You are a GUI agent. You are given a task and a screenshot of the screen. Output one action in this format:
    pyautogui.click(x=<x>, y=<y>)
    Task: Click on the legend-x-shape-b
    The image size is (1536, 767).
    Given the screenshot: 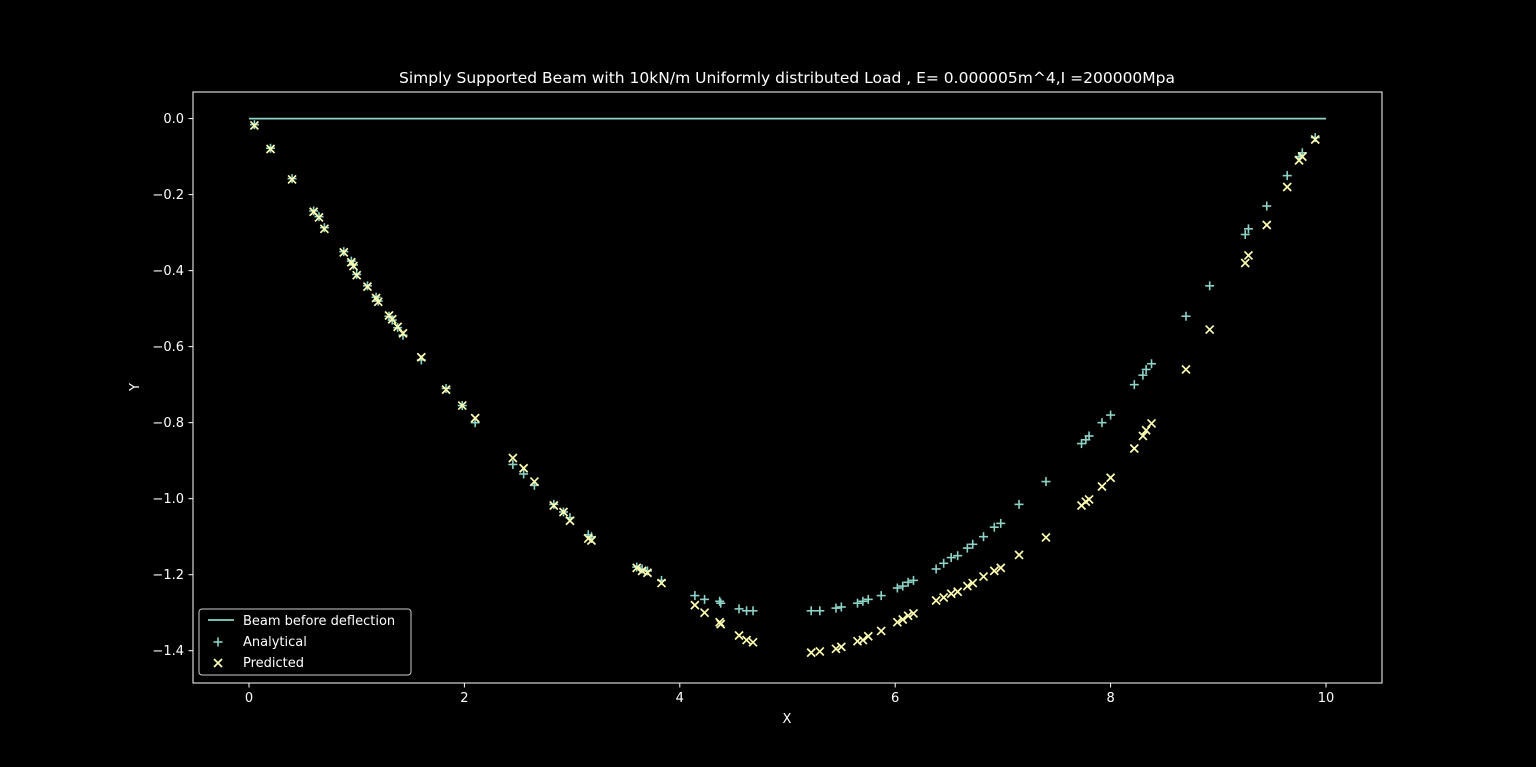 What is the action you would take?
    pyautogui.click(x=218, y=663)
    